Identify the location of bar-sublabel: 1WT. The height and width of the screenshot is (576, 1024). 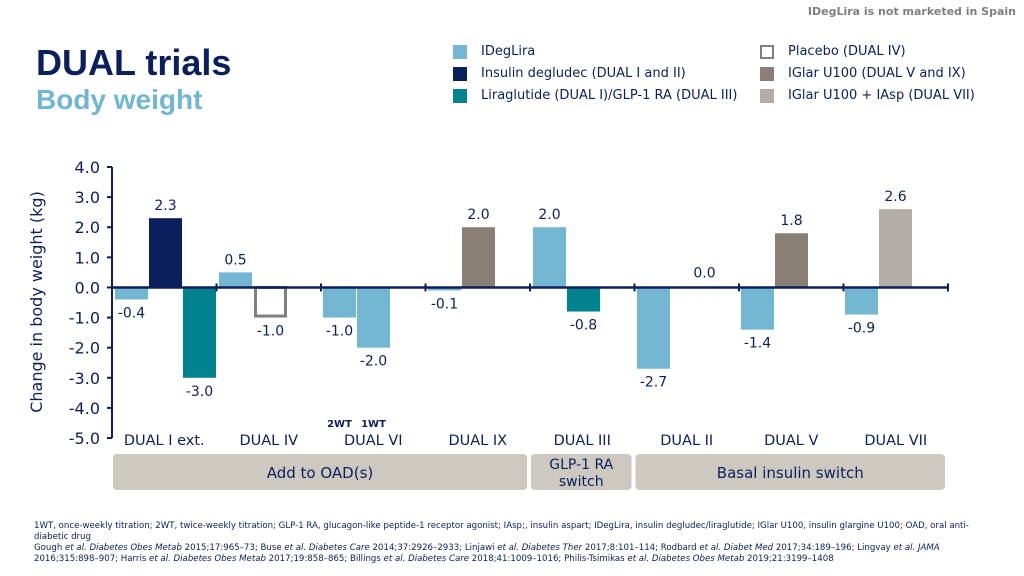
(373, 424).